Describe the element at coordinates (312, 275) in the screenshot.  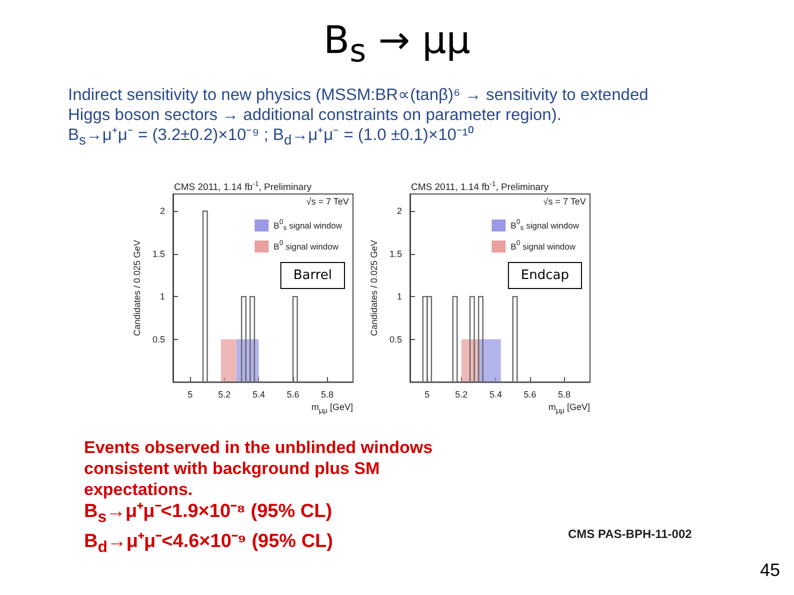
I see `annotation: Barrel` at that location.